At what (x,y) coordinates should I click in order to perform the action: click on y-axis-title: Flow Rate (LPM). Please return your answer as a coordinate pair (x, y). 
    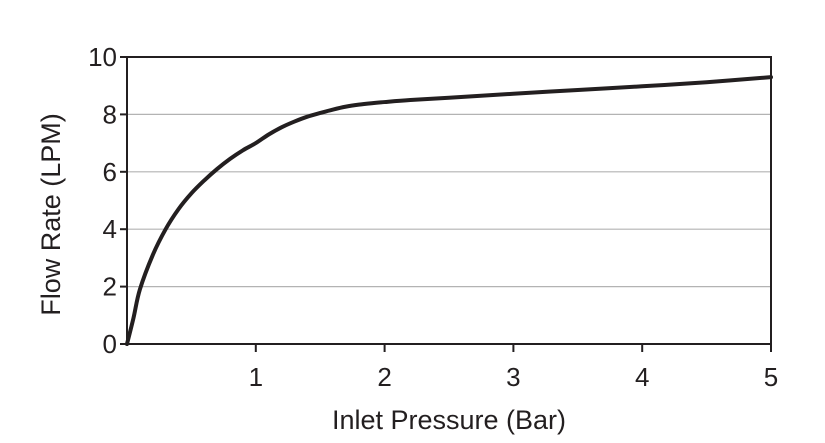
    Looking at the image, I should click on (51, 214).